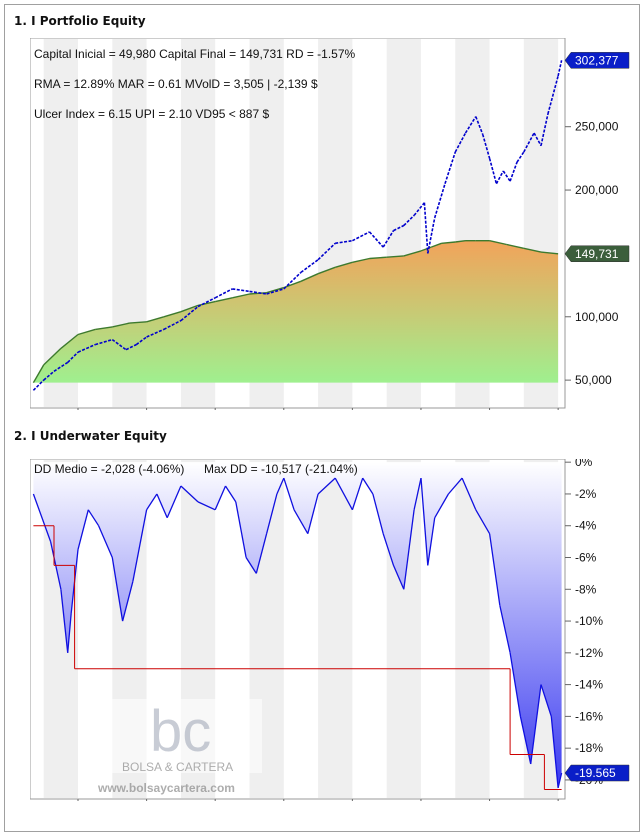  What do you see at coordinates (295, 311) in the screenshot?
I see `equity-area-layer` at bounding box center [295, 311].